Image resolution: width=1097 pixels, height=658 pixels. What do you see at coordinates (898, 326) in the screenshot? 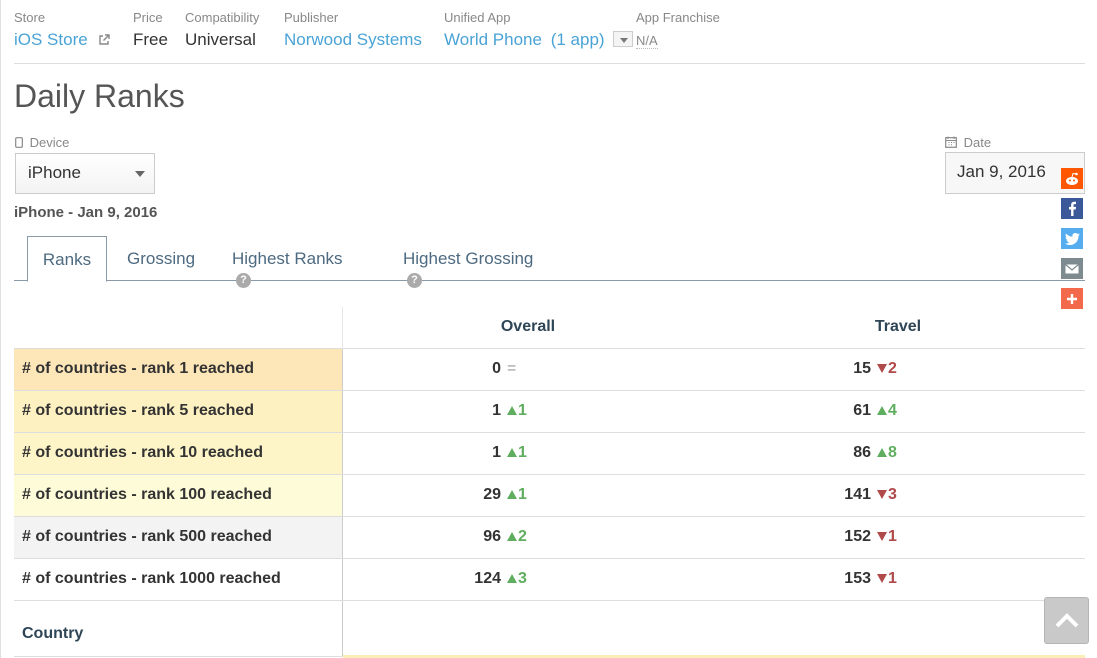
I see `column-header-travel: Travel` at bounding box center [898, 326].